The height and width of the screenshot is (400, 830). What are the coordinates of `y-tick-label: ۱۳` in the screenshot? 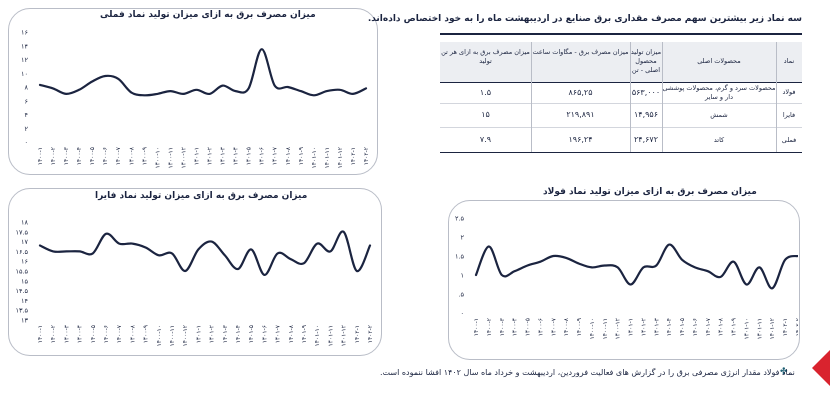 It's located at (24, 321).